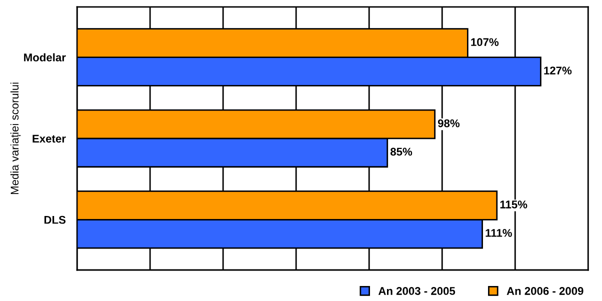  What do you see at coordinates (55, 220) in the screenshot?
I see `y-tick-label: DLS` at bounding box center [55, 220].